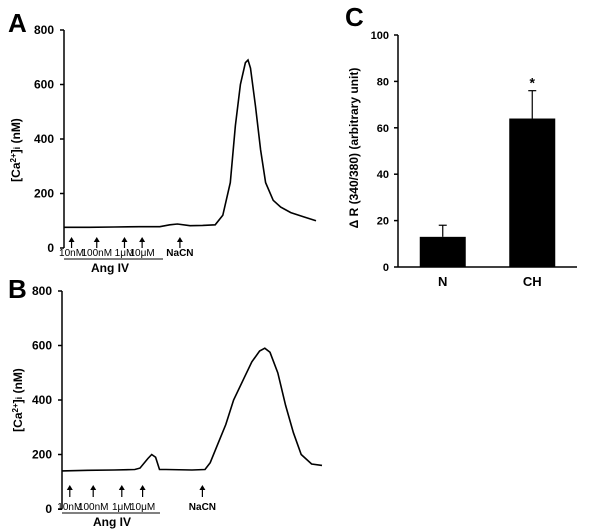 This screenshot has height=530, width=600. What do you see at coordinates (48, 509) in the screenshot?
I see `panel-b-y-tick-label: 0` at bounding box center [48, 509].